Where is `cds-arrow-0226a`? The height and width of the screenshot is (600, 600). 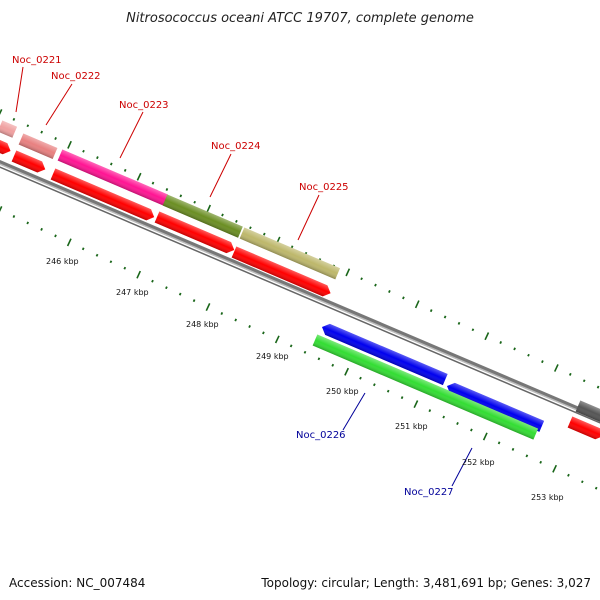
cds-arrow-0226a is located at coordinates (384, 353).